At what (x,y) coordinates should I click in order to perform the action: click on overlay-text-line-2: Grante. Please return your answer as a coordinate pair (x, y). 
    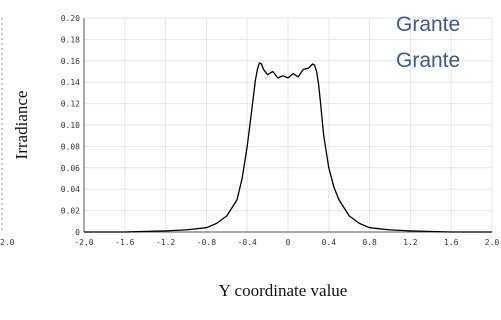
    Looking at the image, I should click on (428, 60).